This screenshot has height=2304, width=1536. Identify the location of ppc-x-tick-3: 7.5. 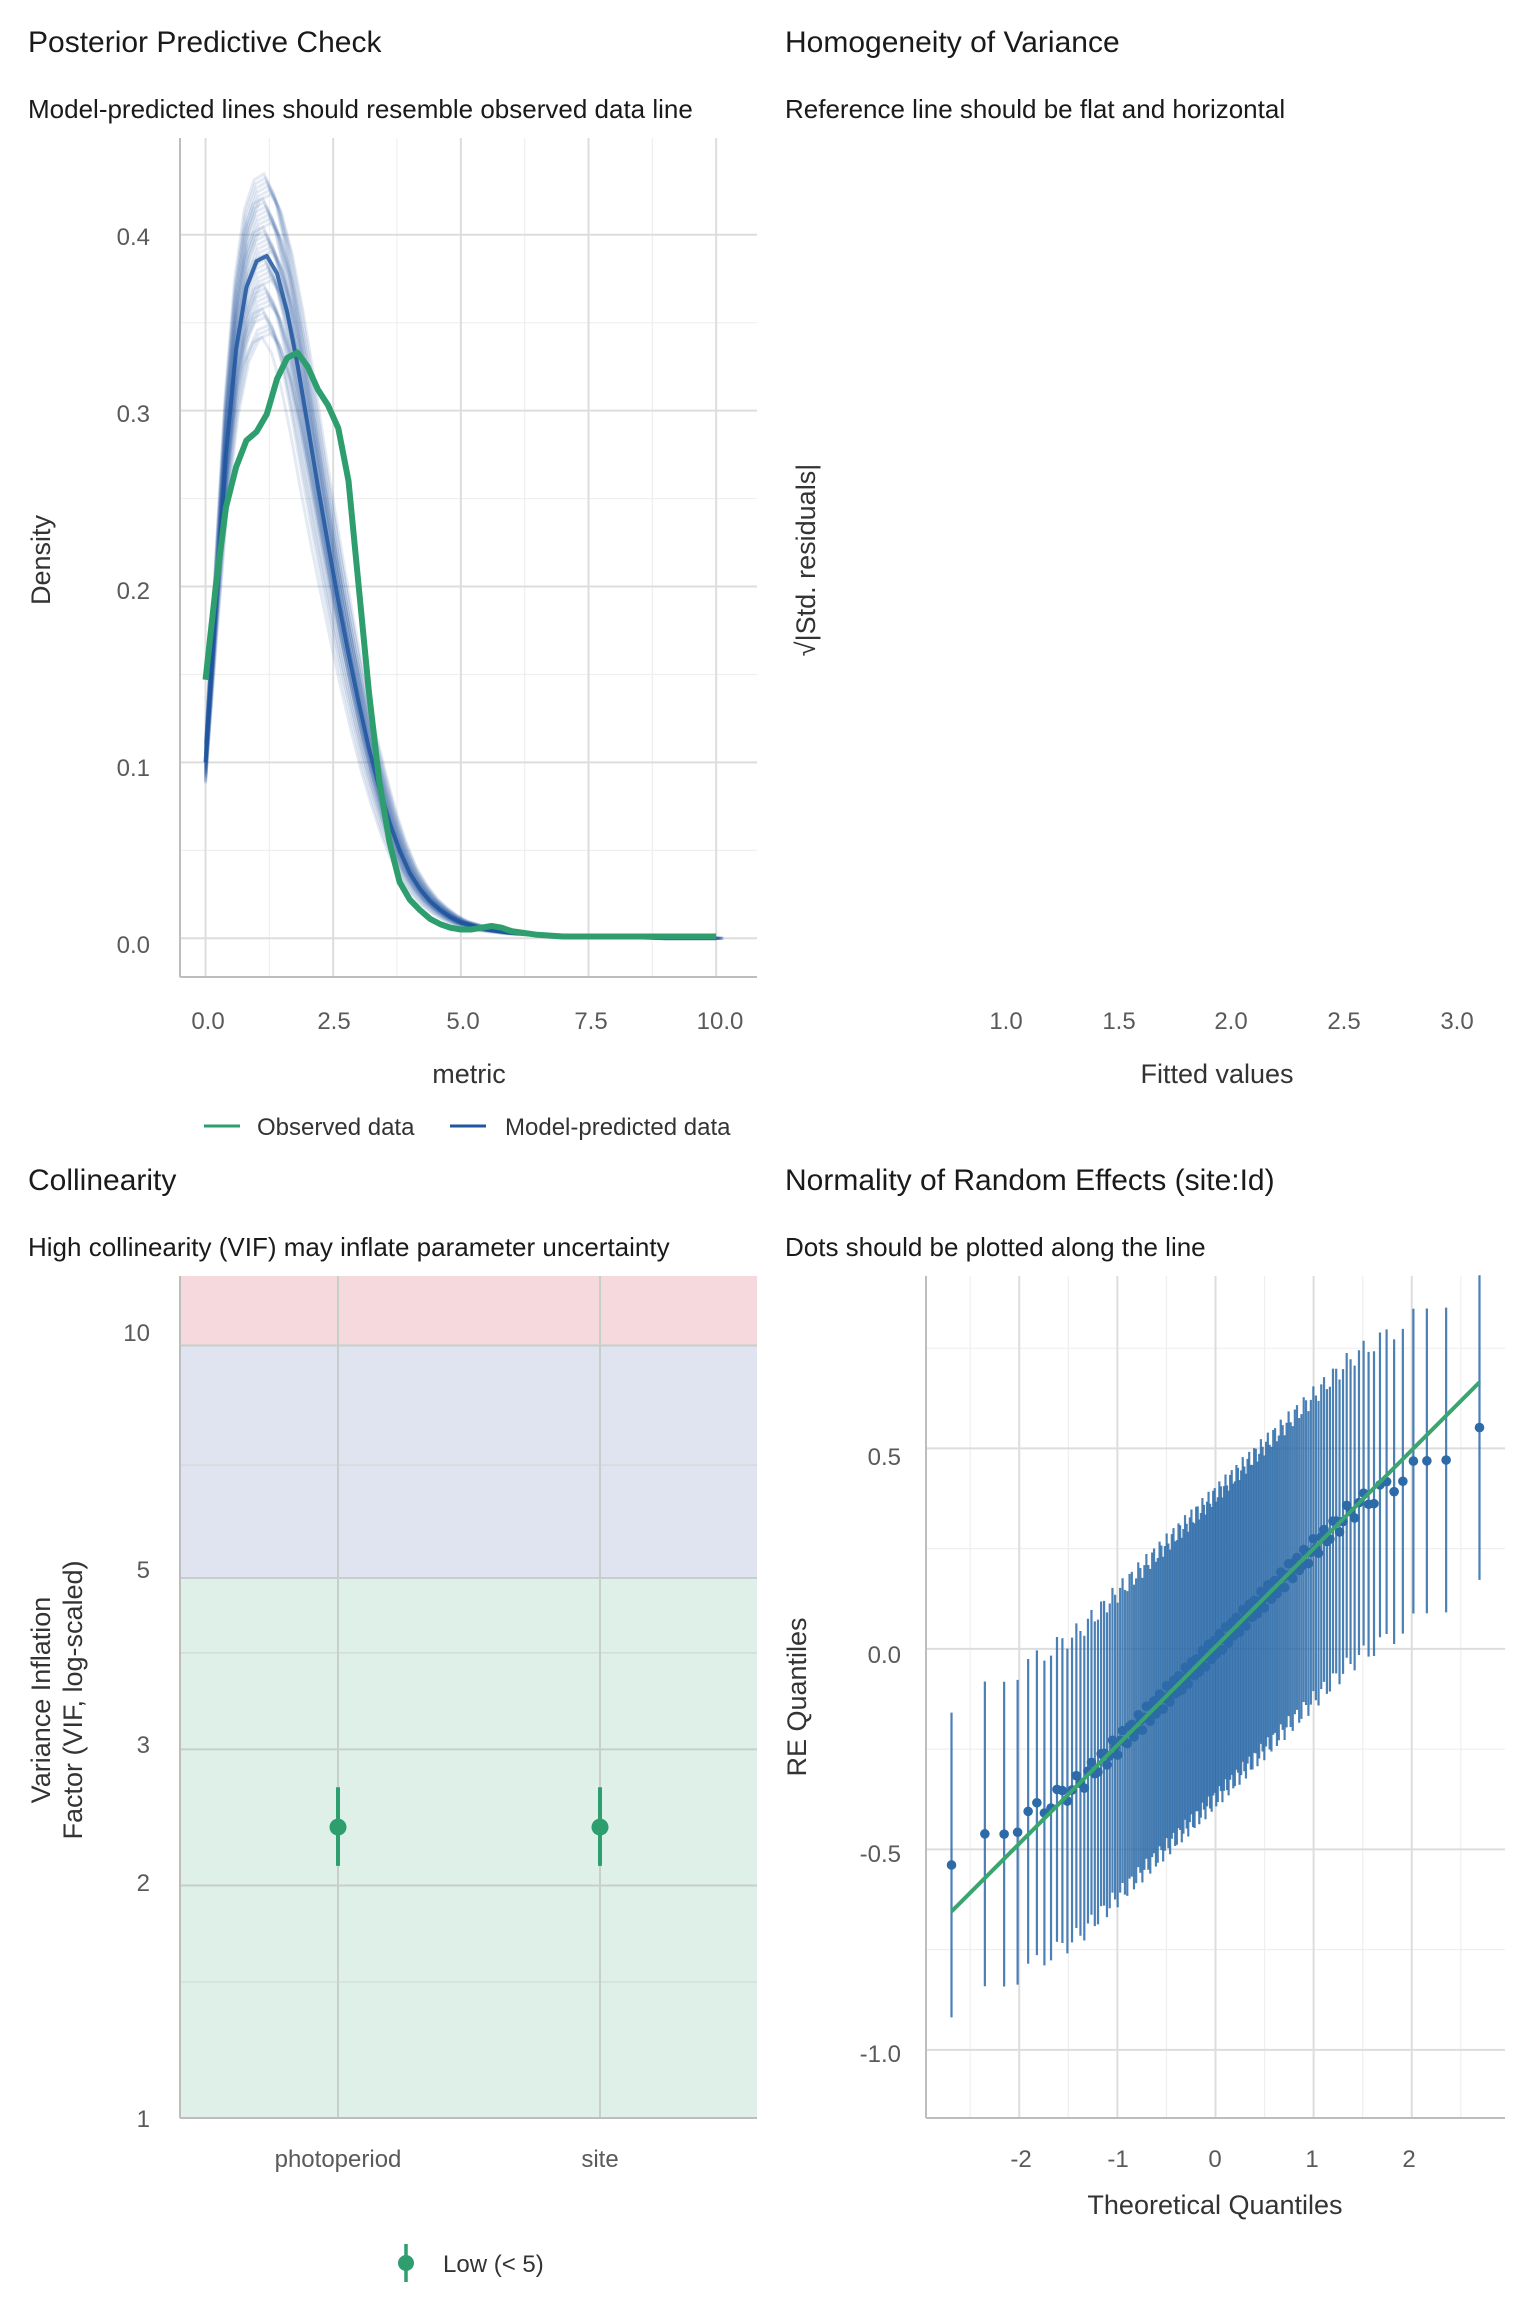
(590, 1021).